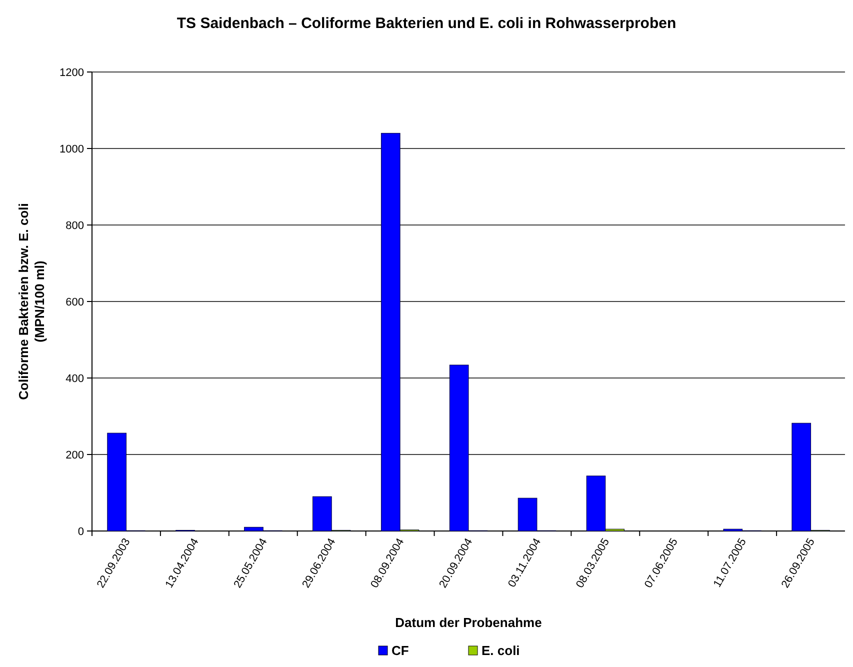  What do you see at coordinates (75, 378) in the screenshot?
I see `y-tick-label: 400` at bounding box center [75, 378].